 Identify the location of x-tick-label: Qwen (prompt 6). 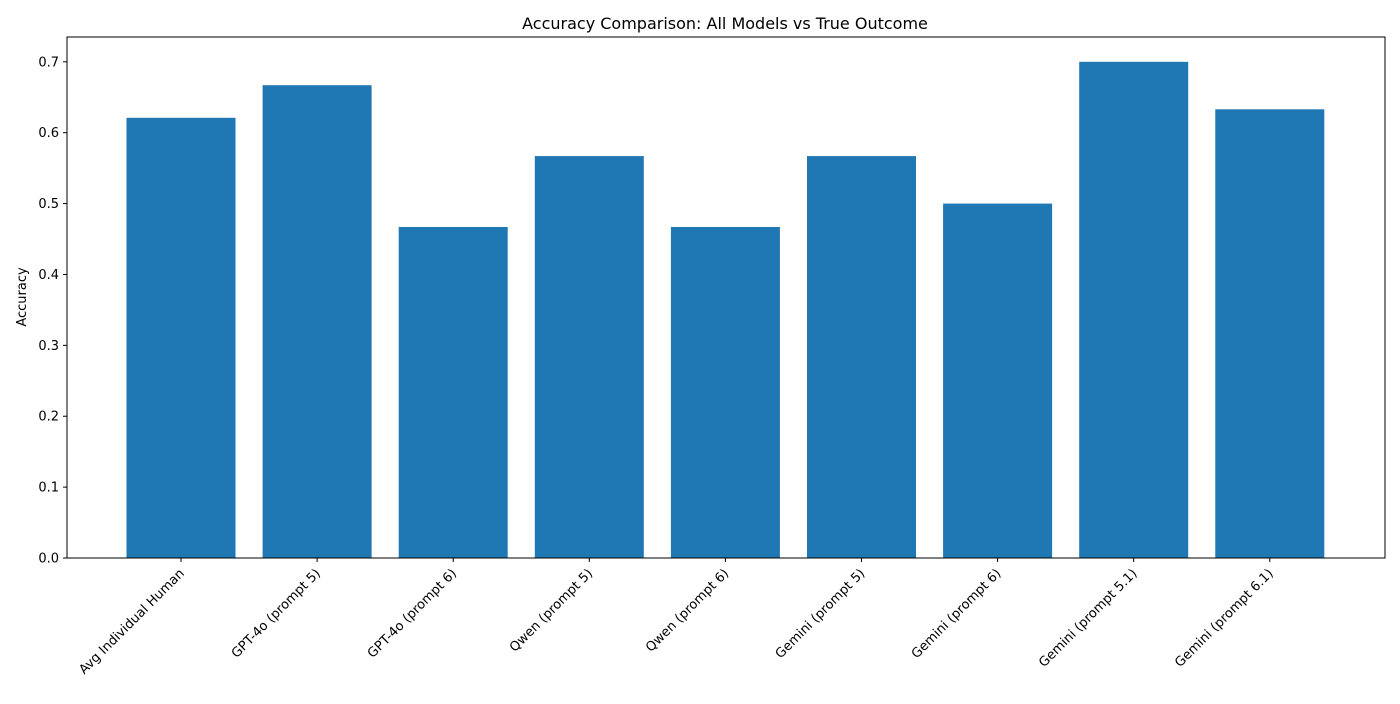
(687, 610).